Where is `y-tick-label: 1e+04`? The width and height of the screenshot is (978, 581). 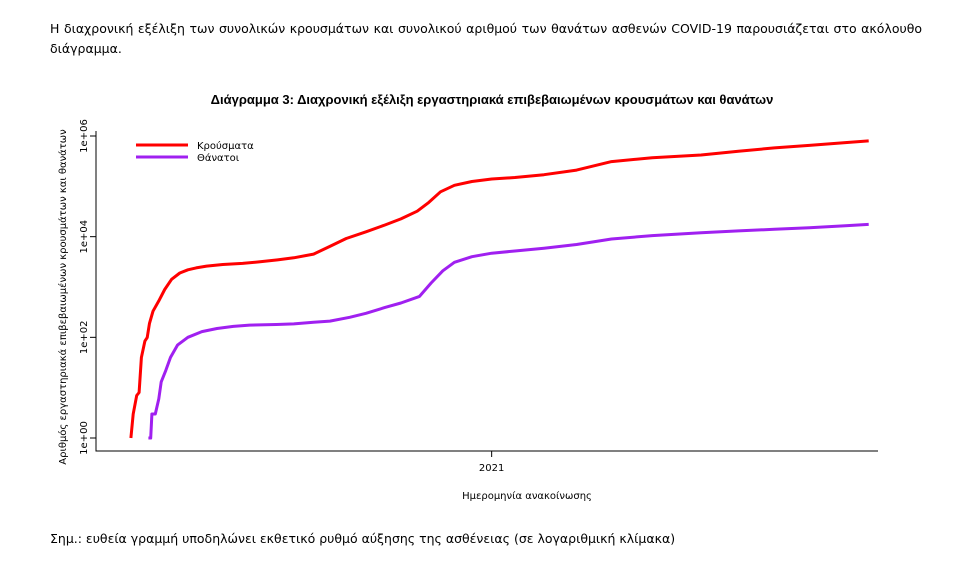
y-tick-label: 1e+04 is located at coordinates (84, 237).